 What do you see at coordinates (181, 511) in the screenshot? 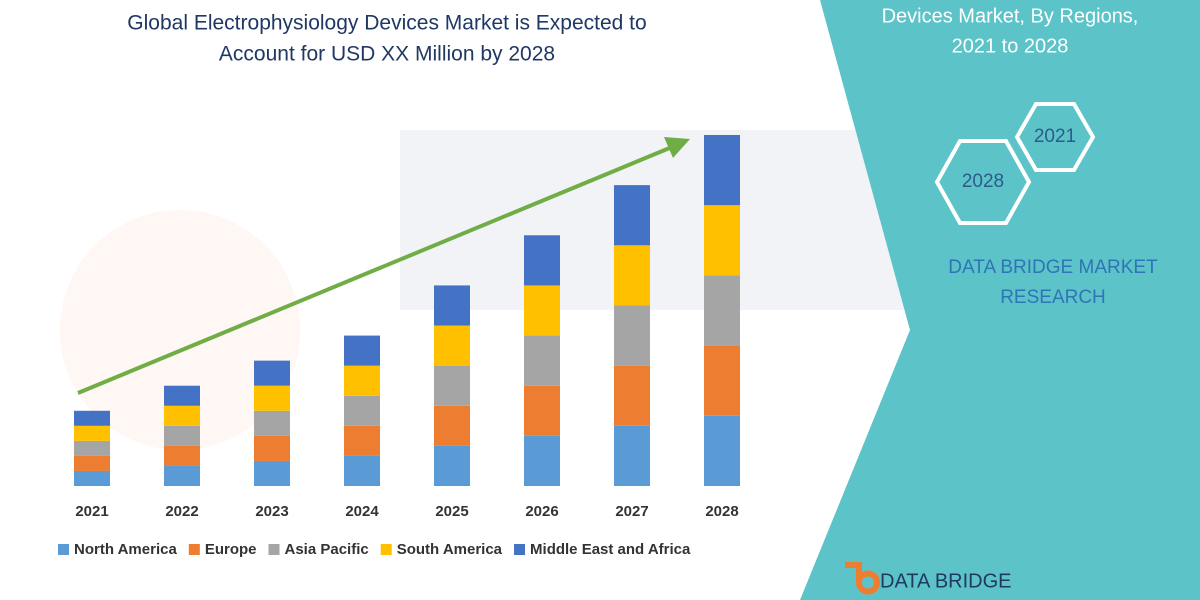
I see `x-tick-label: 2022` at bounding box center [181, 511].